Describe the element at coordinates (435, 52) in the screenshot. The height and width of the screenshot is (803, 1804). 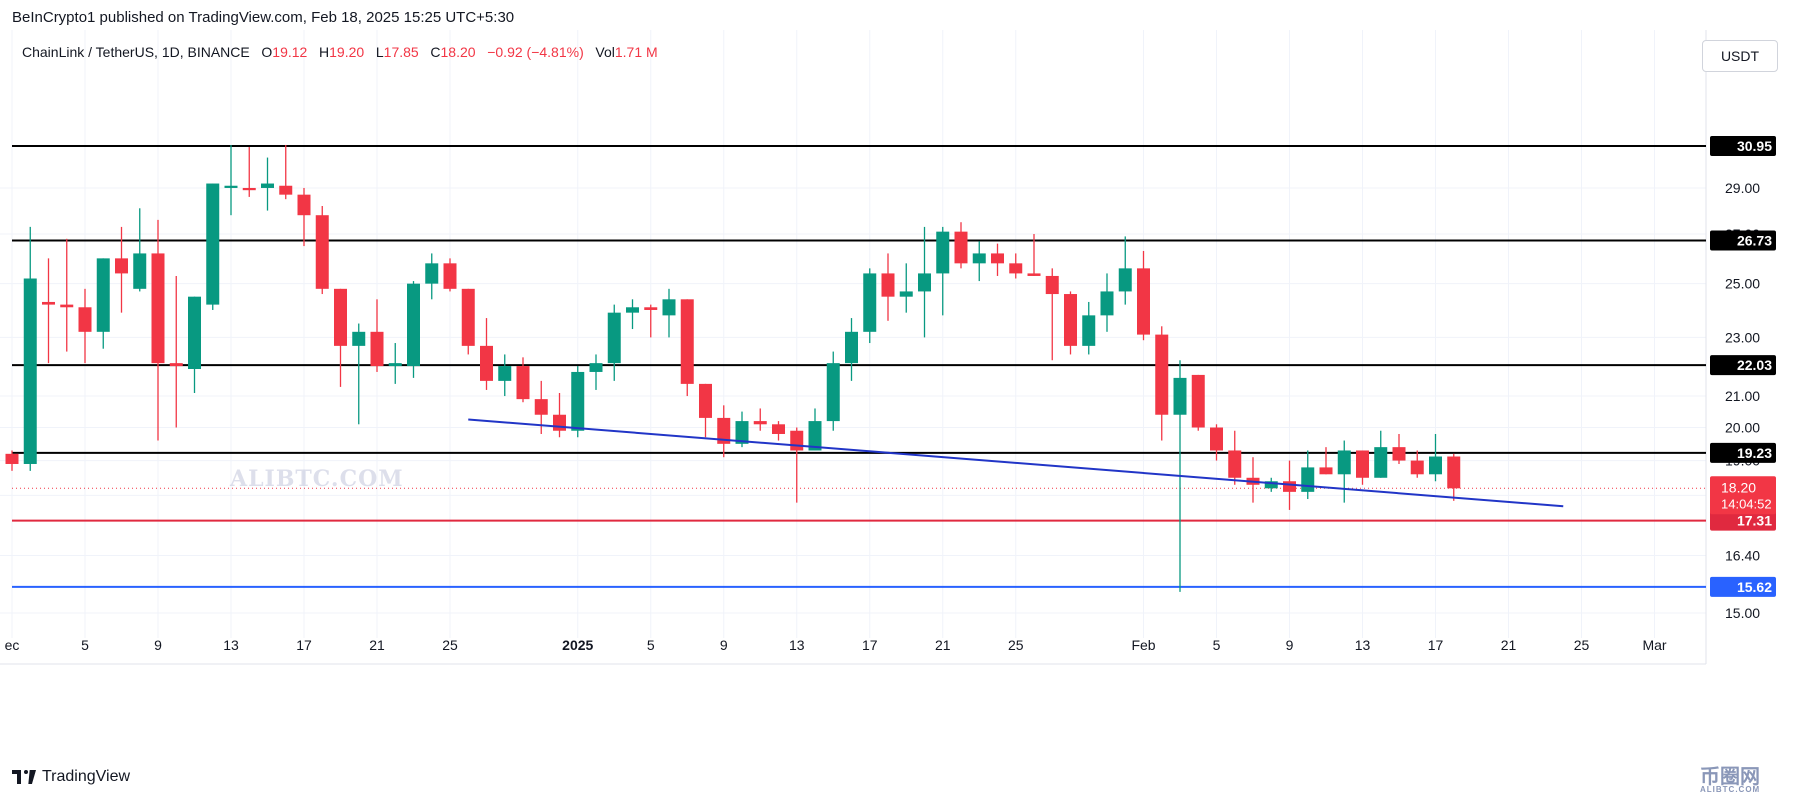
I see `close-label: C` at that location.